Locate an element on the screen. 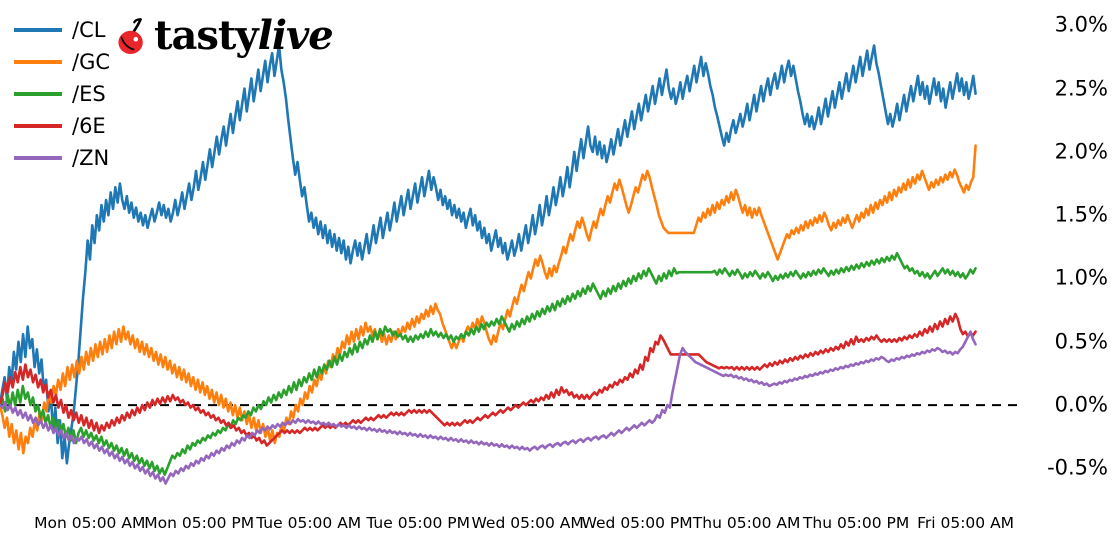 This screenshot has height=545, width=1113. y-tick-label: 3.0% is located at coordinates (1081, 24).